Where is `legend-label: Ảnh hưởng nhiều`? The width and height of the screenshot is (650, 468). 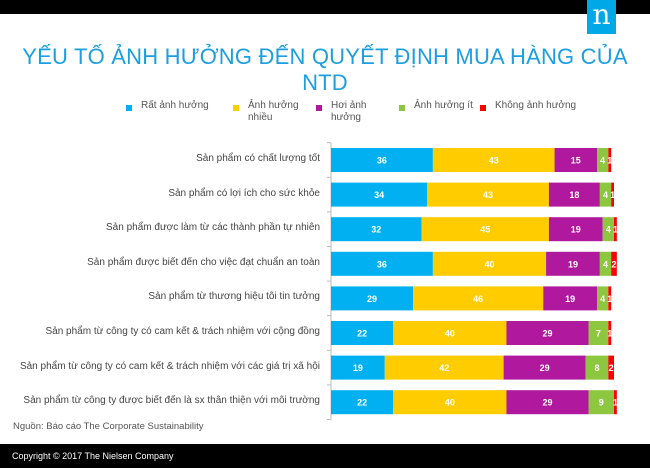
legend-label: Ảnh hưởng nhiều is located at coordinates (273, 111).